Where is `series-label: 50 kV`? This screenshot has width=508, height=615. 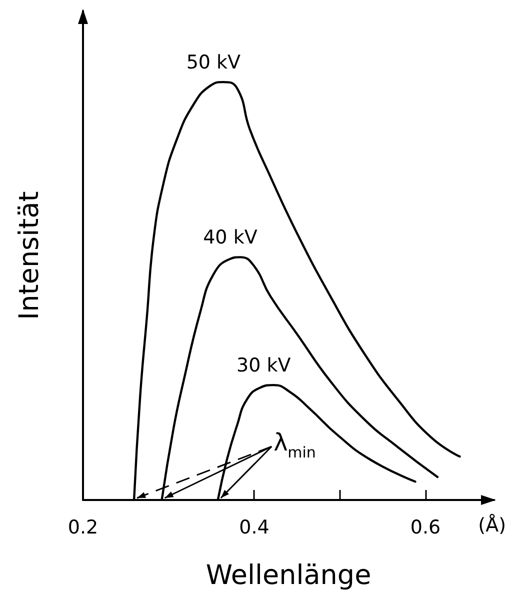 series-label: 50 kV is located at coordinates (213, 63).